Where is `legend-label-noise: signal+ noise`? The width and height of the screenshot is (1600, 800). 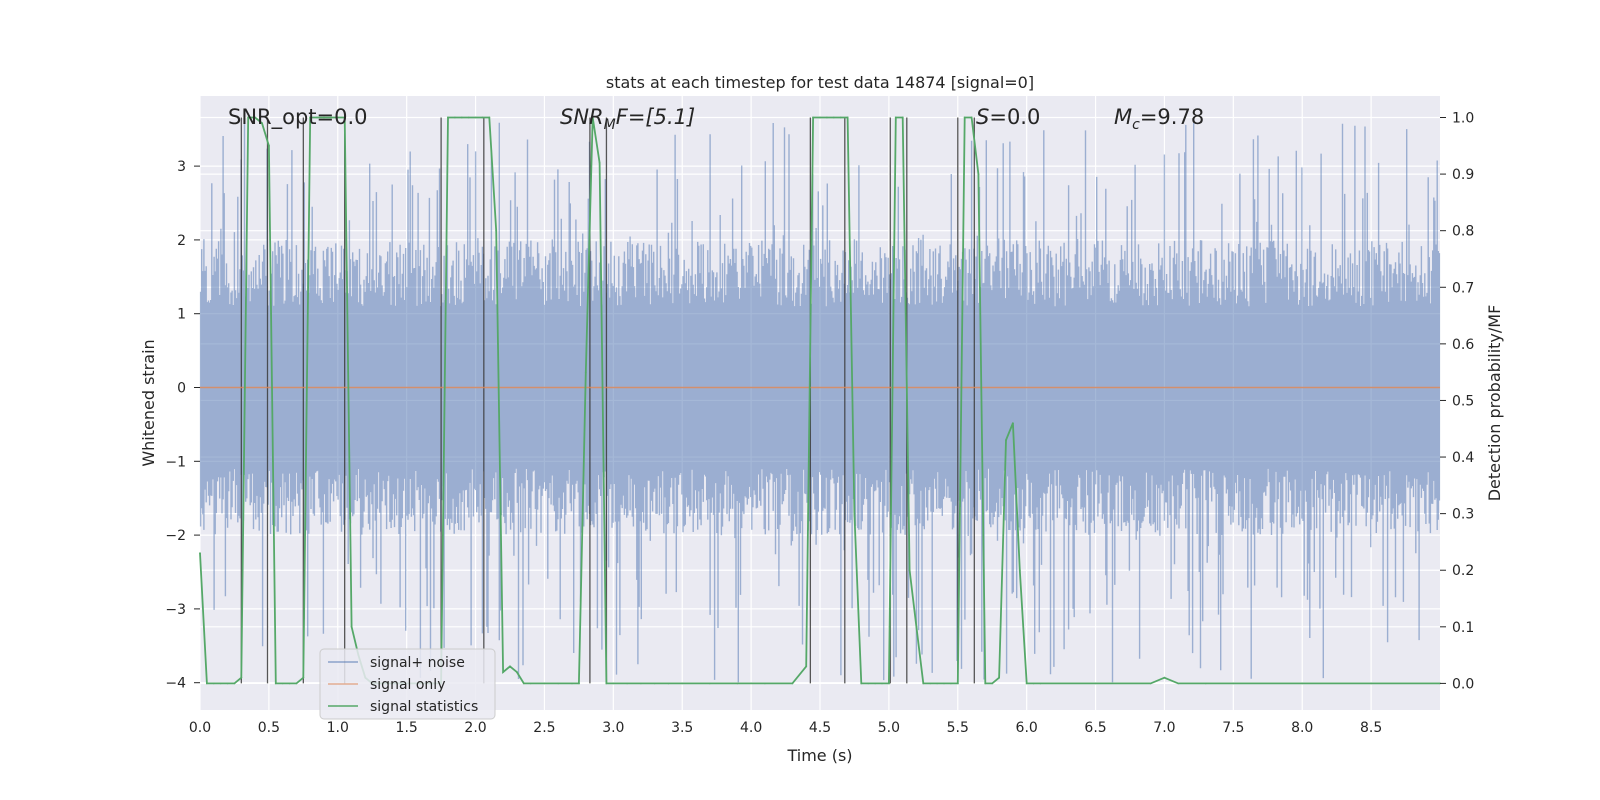 legend-label-noise: signal+ noise is located at coordinates (417, 663).